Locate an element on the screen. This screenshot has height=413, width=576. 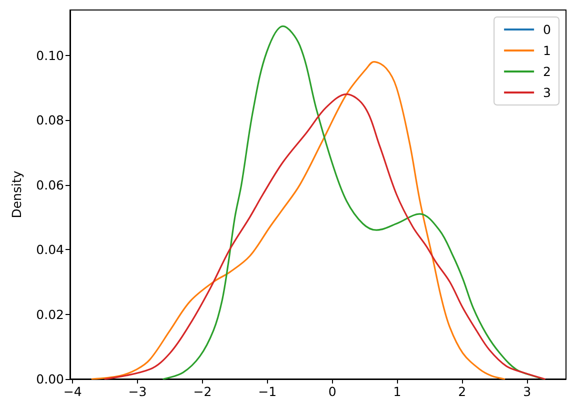
y-tick-label: 0.08 is located at coordinates (50, 120).